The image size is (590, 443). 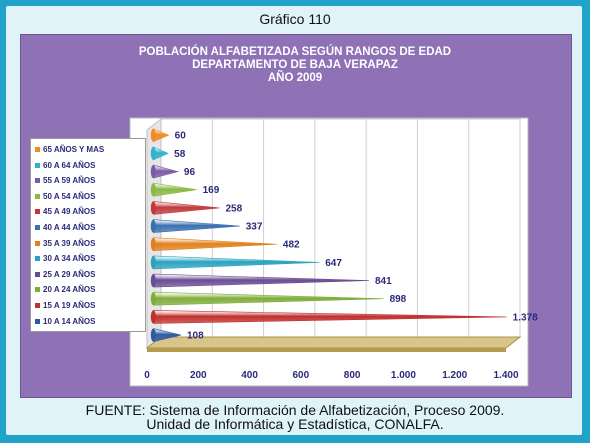 I want to click on data-label: 58, so click(x=180, y=154).